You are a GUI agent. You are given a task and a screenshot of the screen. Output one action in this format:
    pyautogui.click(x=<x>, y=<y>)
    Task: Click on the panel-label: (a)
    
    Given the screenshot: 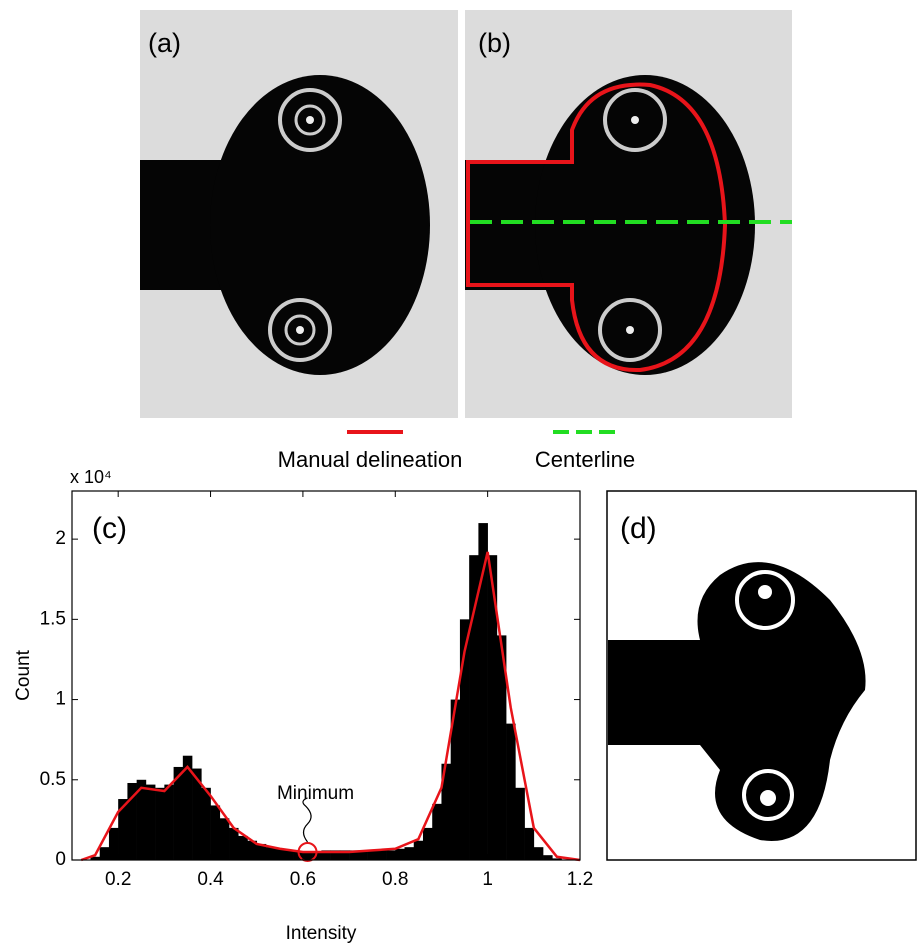 What is the action you would take?
    pyautogui.click(x=164, y=43)
    